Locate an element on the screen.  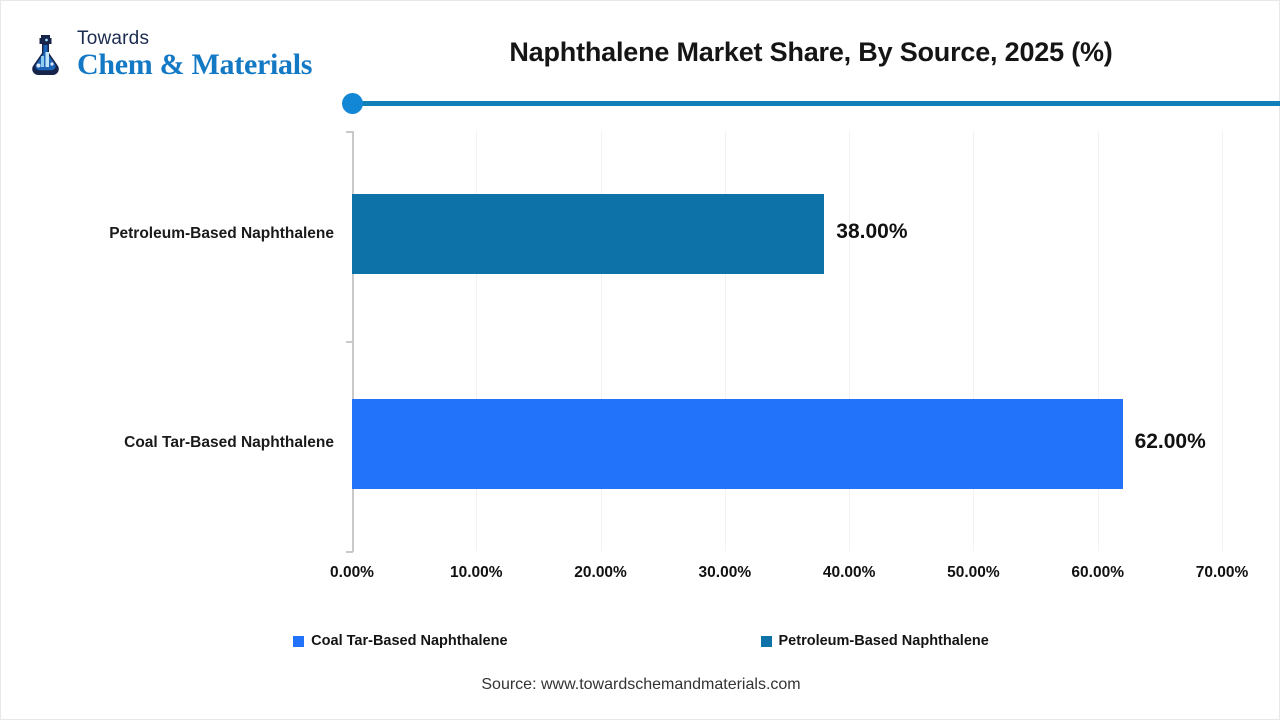
brand-wordmark: Towards Chem & Materials is located at coordinates (194, 54).